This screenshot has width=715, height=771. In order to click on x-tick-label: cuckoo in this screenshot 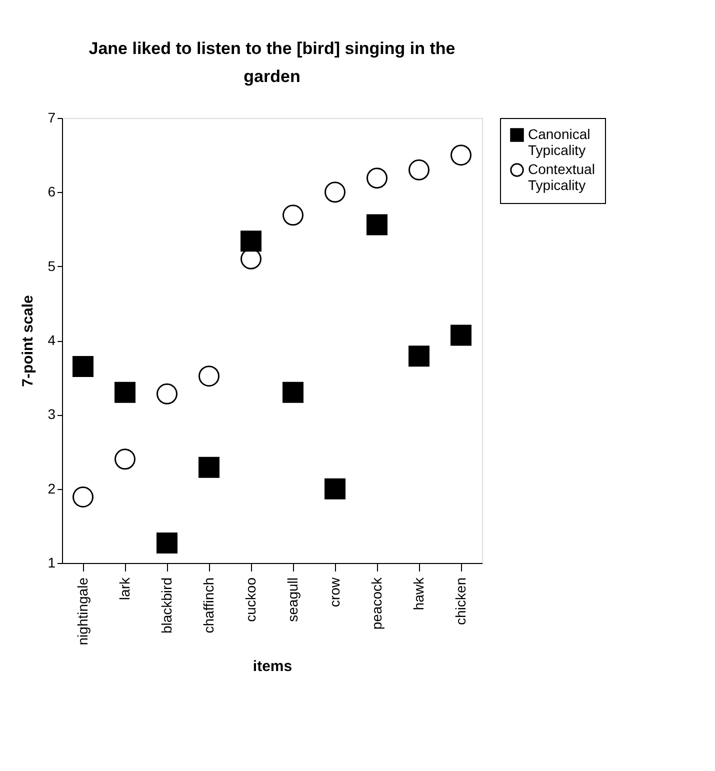, I will do `click(250, 599)`.